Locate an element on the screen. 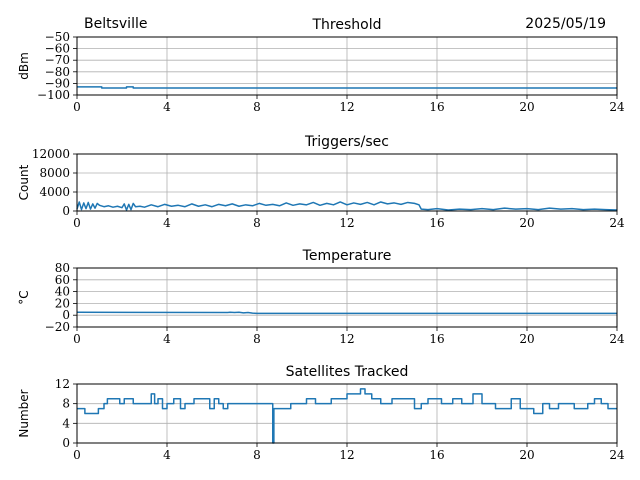 The height and width of the screenshot is (480, 640). y-tick-label: 12 is located at coordinates (62, 384).